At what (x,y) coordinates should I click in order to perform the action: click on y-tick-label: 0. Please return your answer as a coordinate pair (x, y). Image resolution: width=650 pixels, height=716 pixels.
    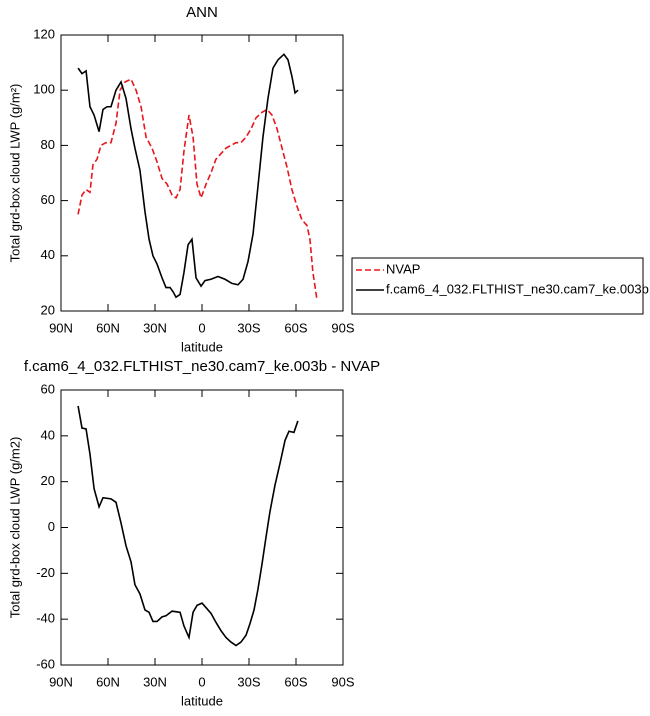
    Looking at the image, I should click on (51, 526).